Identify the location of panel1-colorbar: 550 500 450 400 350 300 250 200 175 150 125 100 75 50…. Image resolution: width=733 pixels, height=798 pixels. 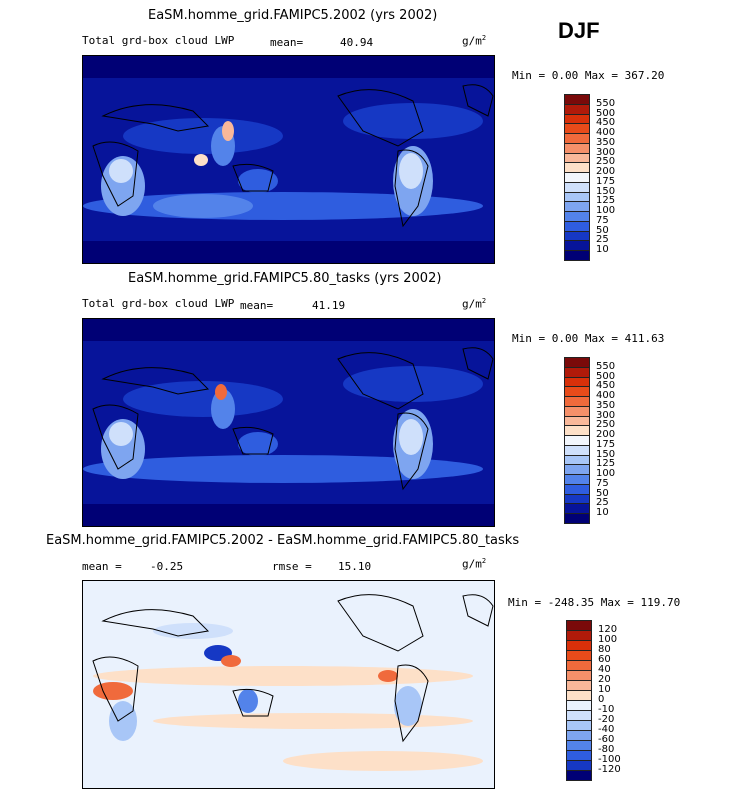
(599, 177).